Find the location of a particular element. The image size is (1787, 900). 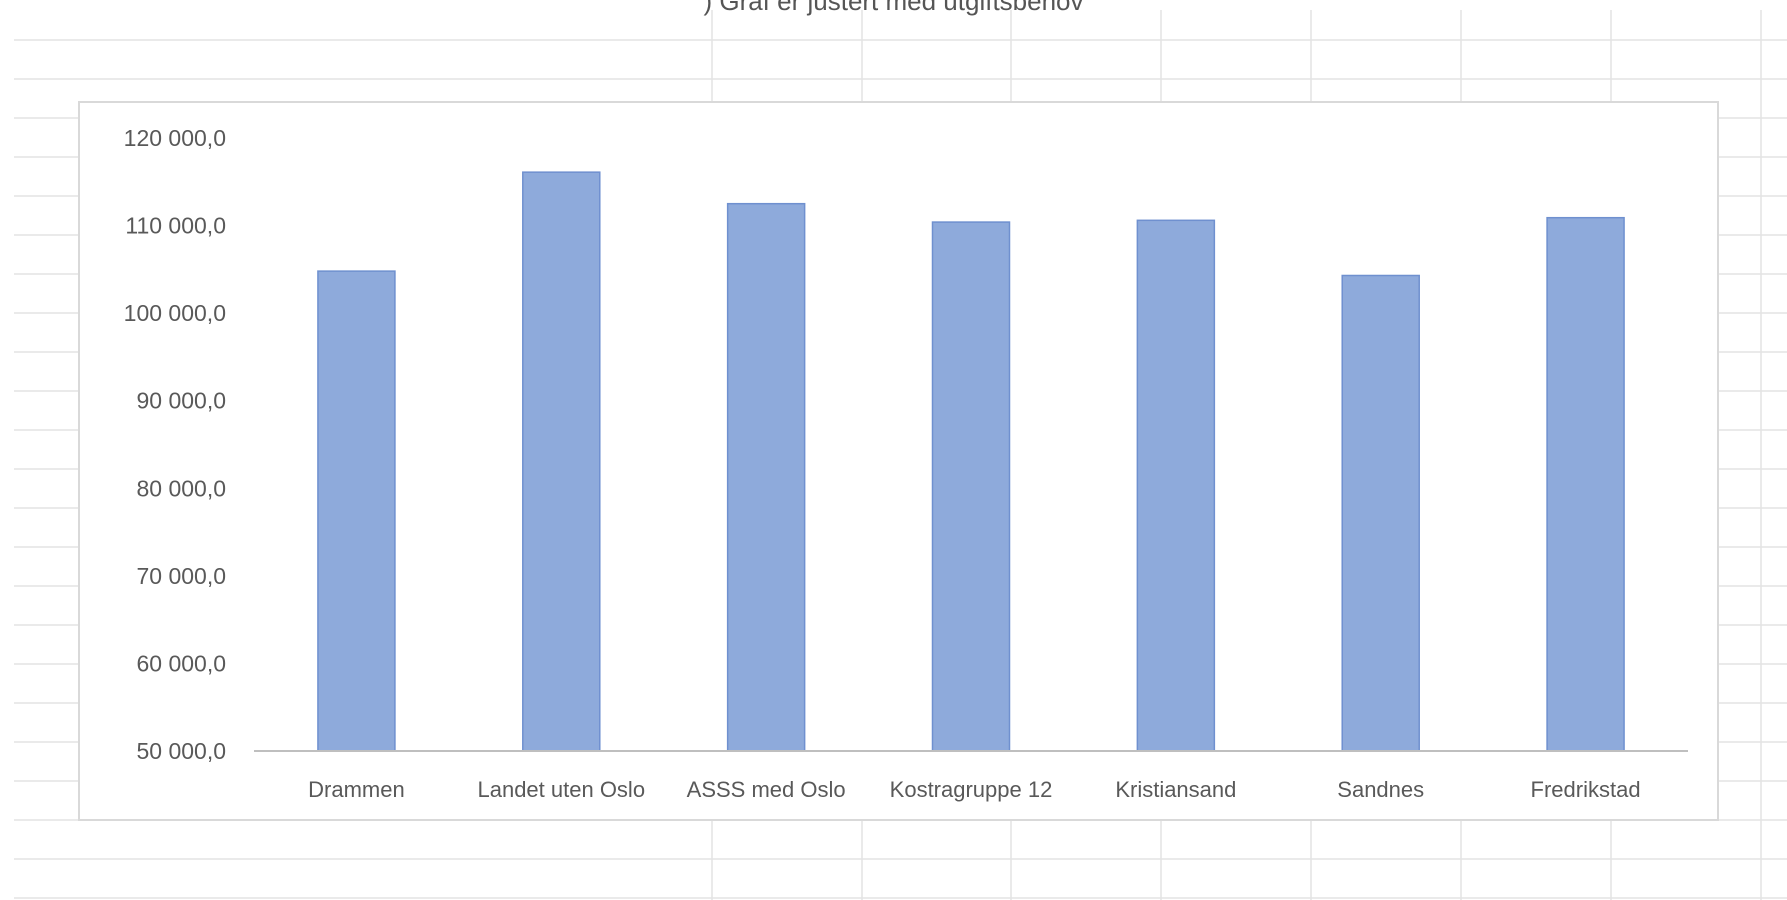

y-tick-label: 100 000,0 is located at coordinates (175, 313).